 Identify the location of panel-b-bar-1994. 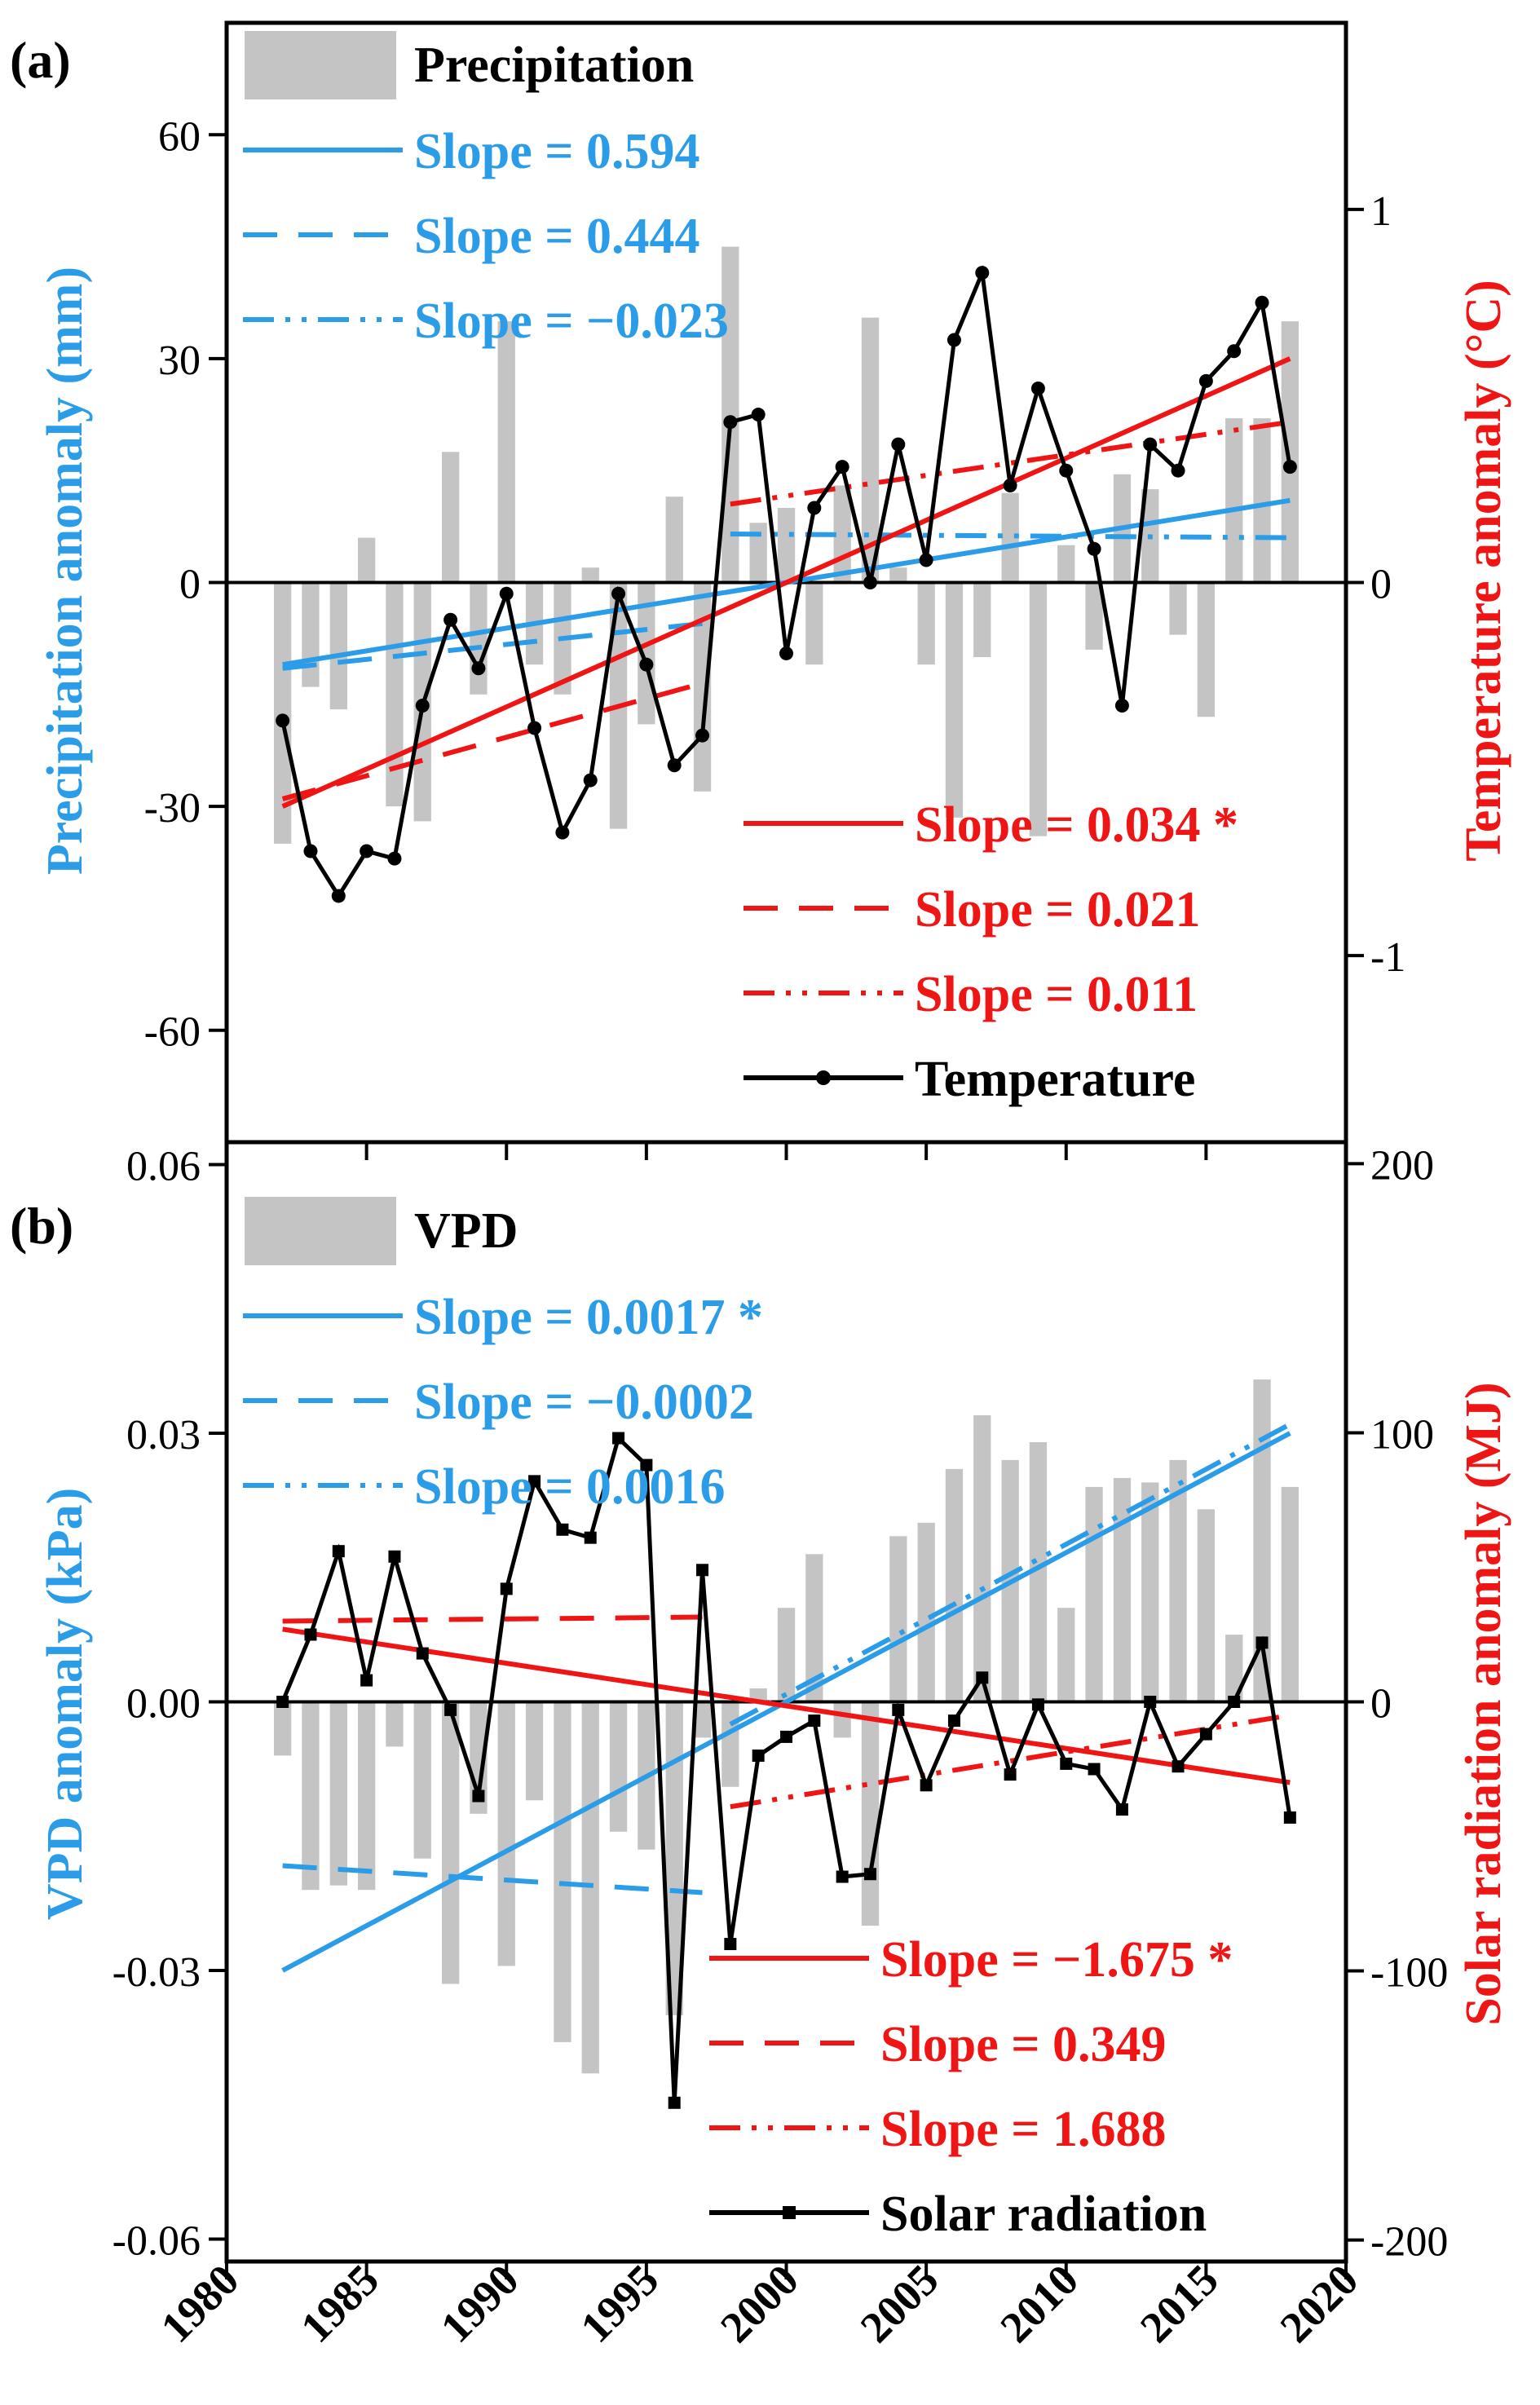
(619, 1766).